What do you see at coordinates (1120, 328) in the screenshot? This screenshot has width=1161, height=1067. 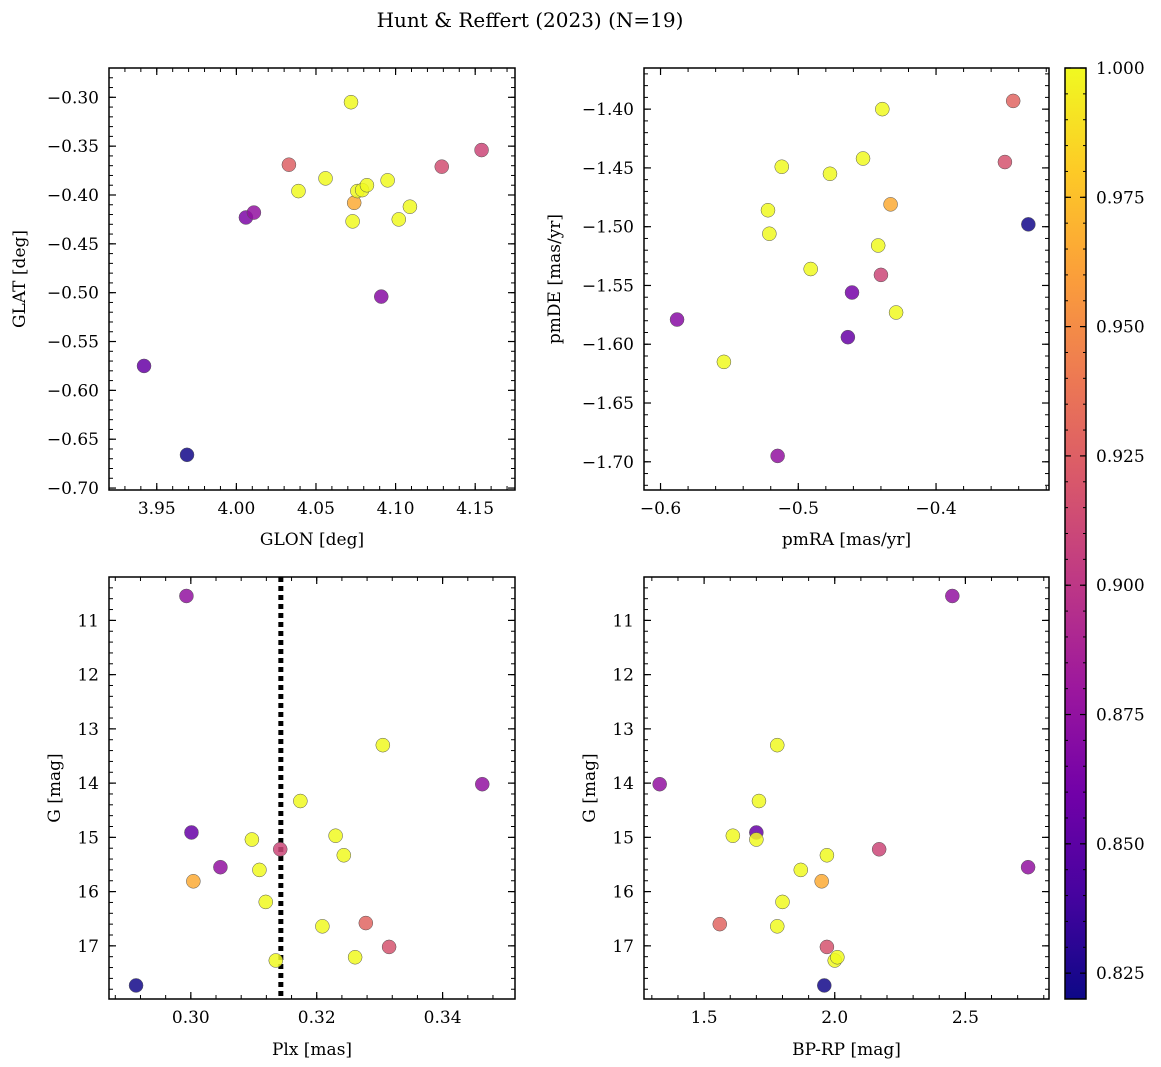 I see `colorbar-tick-label: 0.950` at bounding box center [1120, 328].